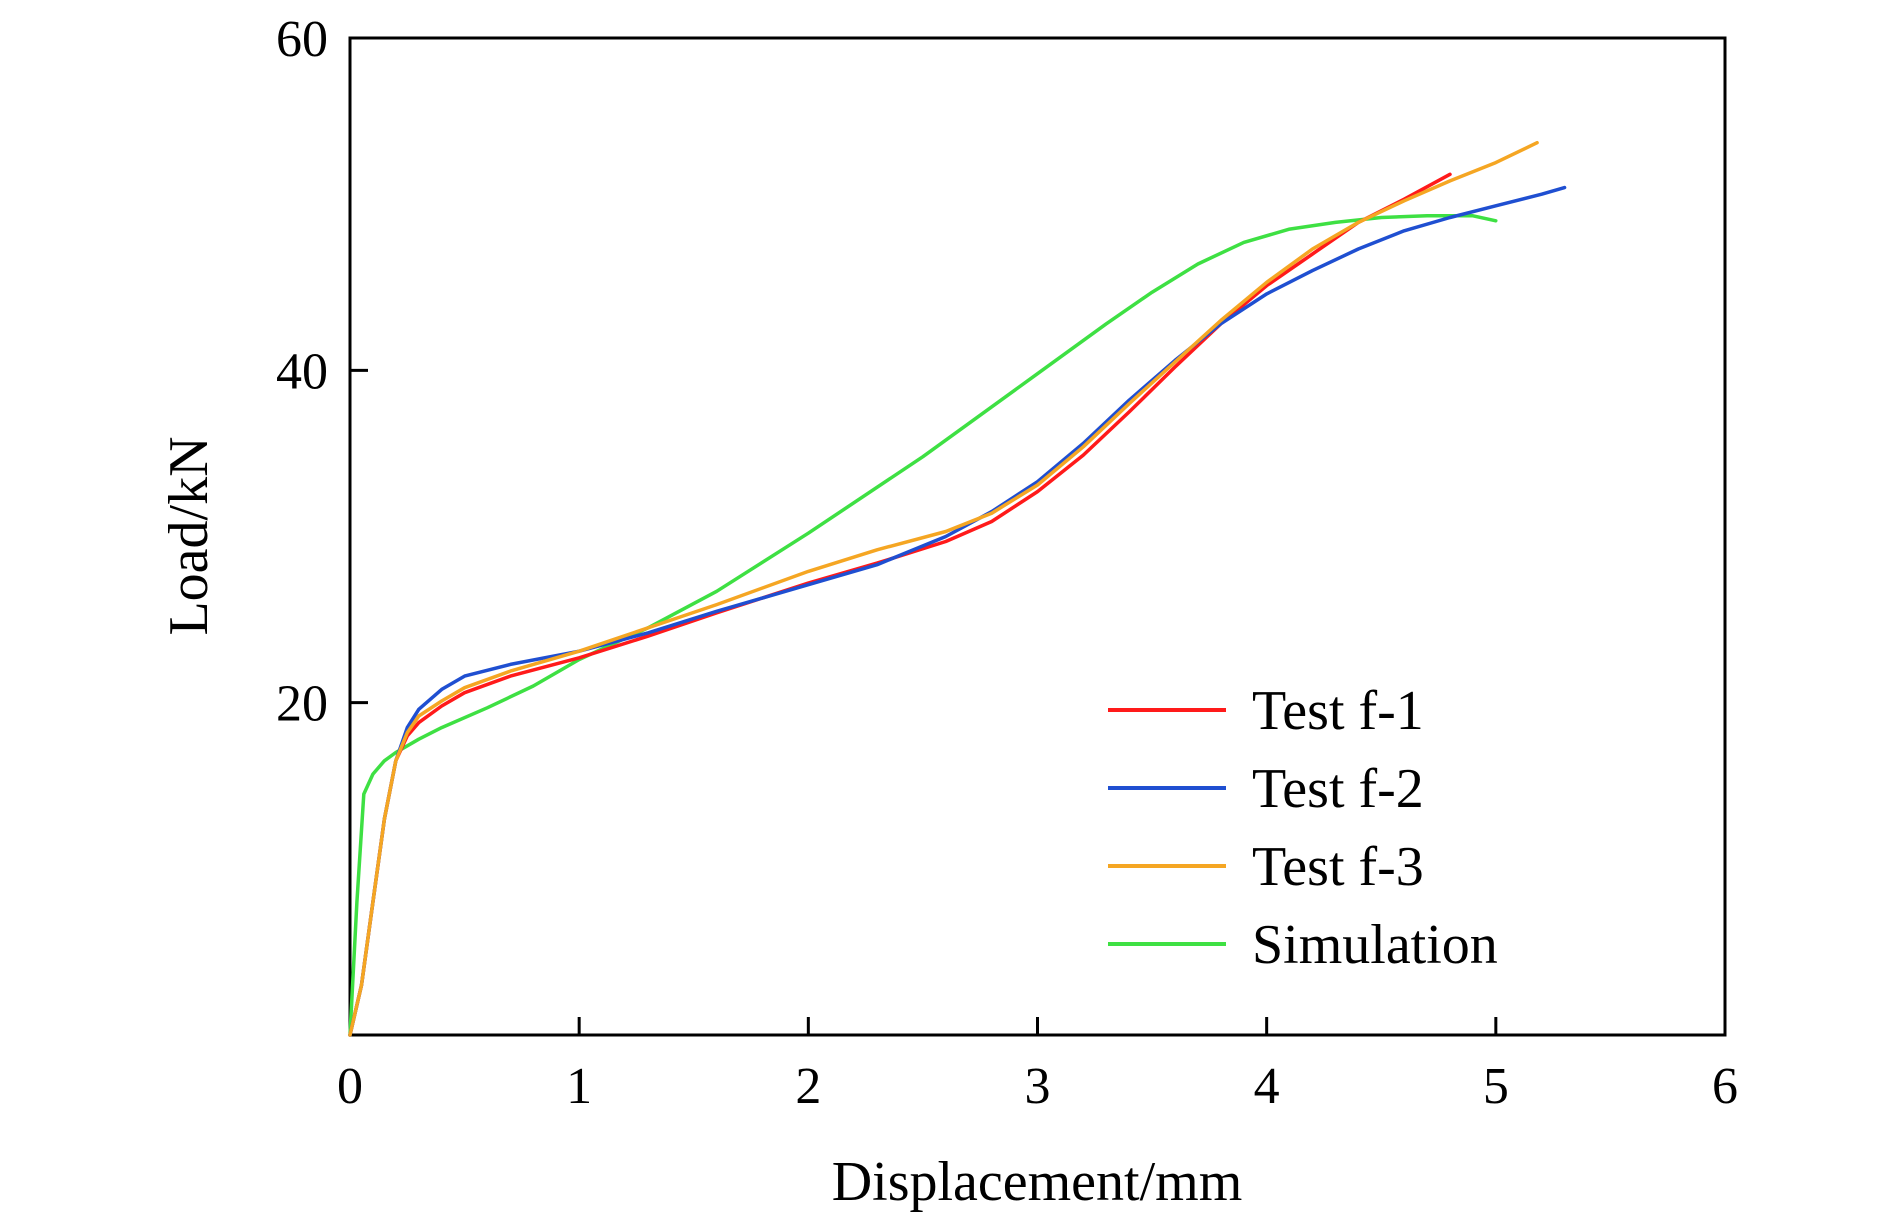  Describe the element at coordinates (302, 371) in the screenshot. I see `y-tick-label: 40` at that location.